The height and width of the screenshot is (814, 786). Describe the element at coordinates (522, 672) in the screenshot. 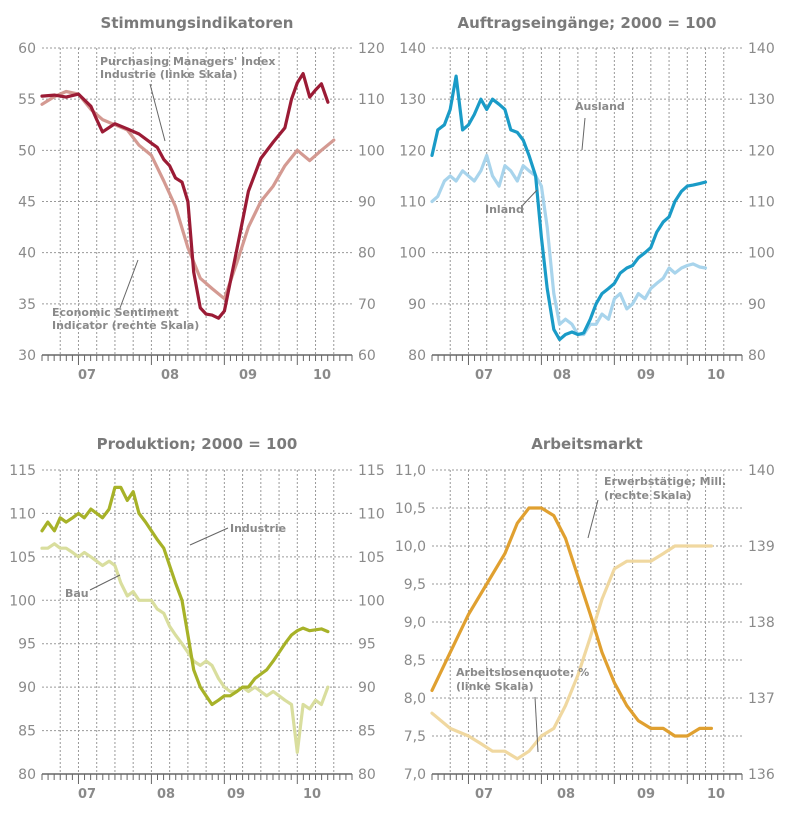

I see `annotation-label: Arbeitslosenquote; %` at that location.